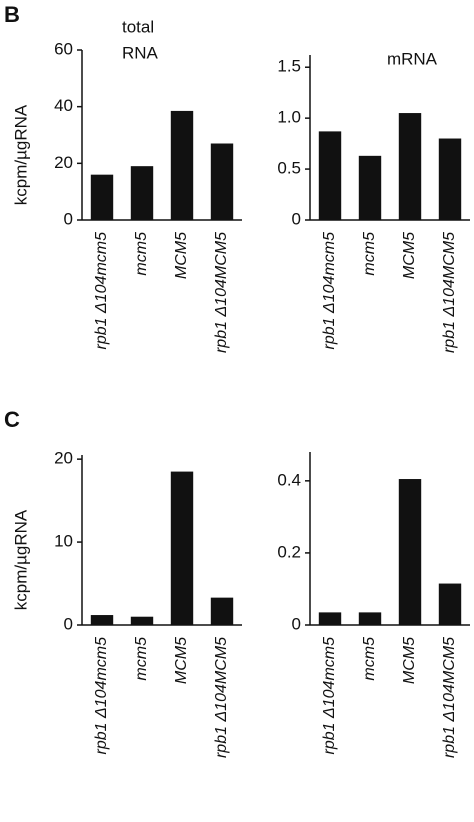 The image size is (474, 822). What do you see at coordinates (289, 117) in the screenshot?
I see `y-tick-label: 1.0` at bounding box center [289, 117].